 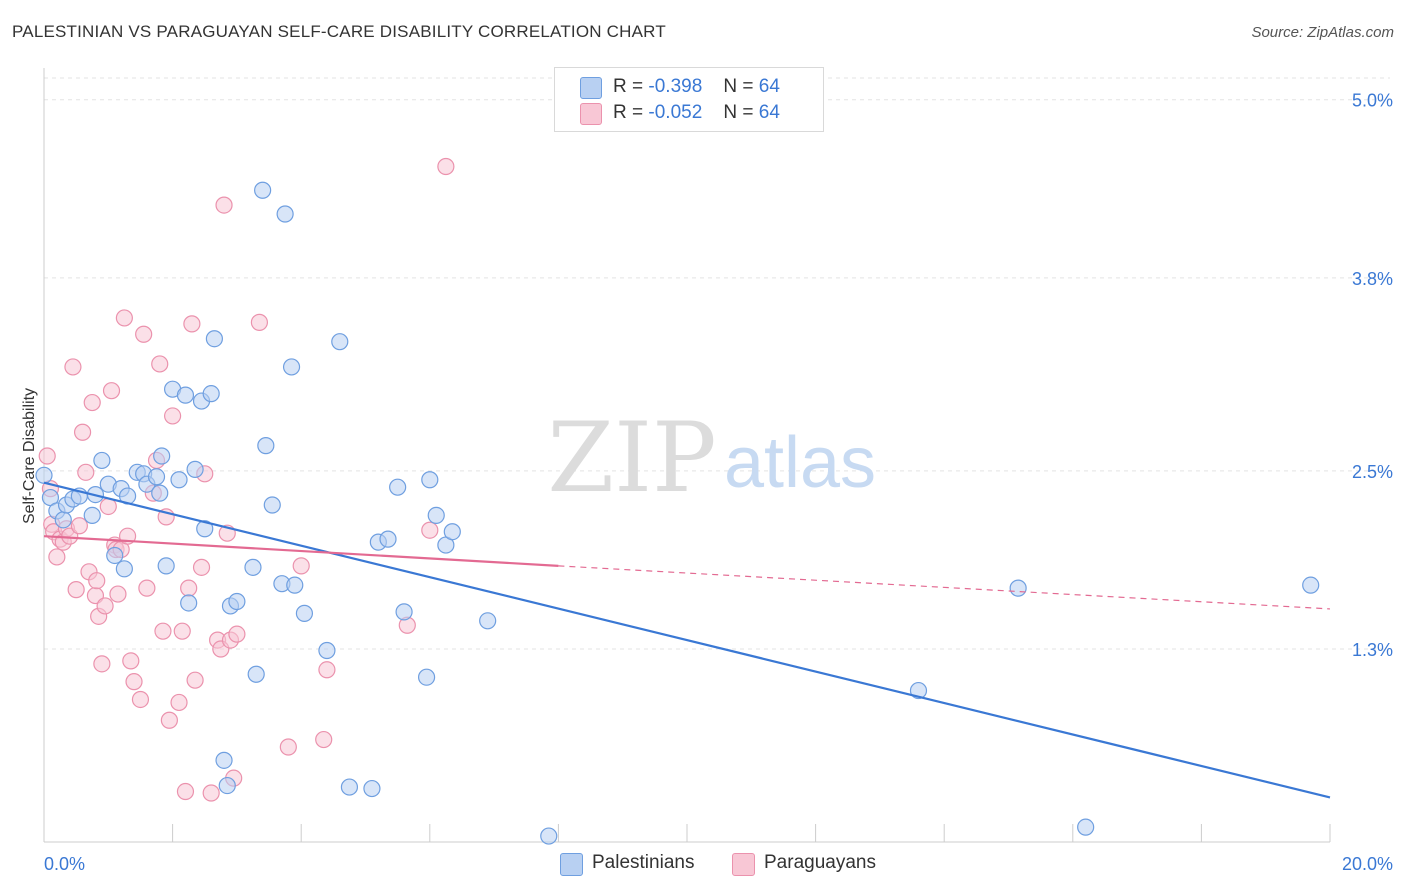 What do you see at coordinates (631, 458) in the screenshot?
I see `watermark-zip: ZIP` at bounding box center [631, 458].